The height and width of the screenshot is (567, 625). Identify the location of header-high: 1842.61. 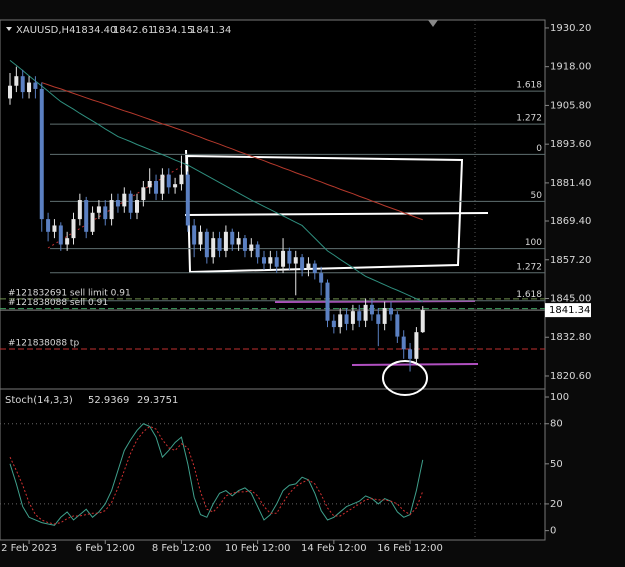
(133, 30).